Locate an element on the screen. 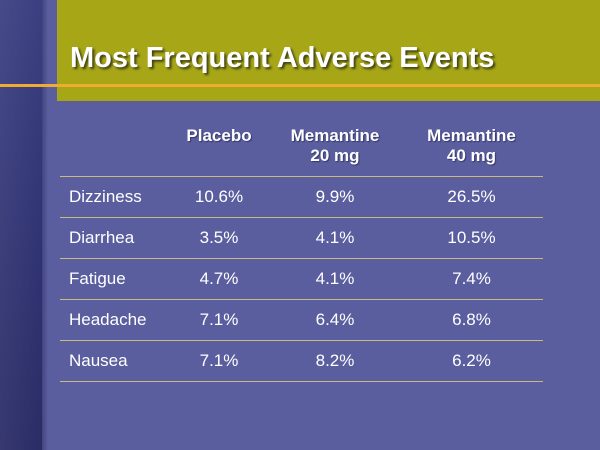 The height and width of the screenshot is (450, 600). event-name: Headache is located at coordinates (114, 320).